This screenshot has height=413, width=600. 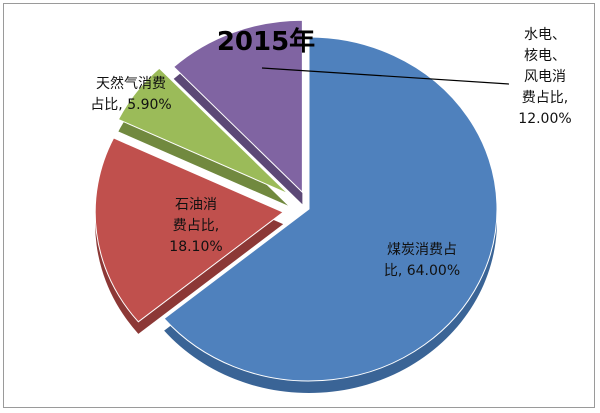 I want to click on slice-label-line: 占比, 5.90%, so click(x=130, y=105).